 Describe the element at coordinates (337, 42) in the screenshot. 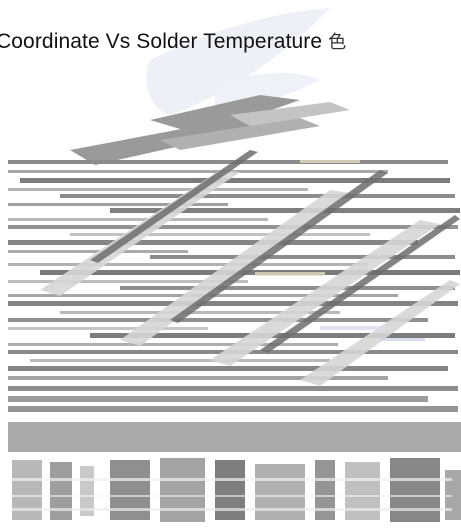

I see `title-glyph: 色` at that location.